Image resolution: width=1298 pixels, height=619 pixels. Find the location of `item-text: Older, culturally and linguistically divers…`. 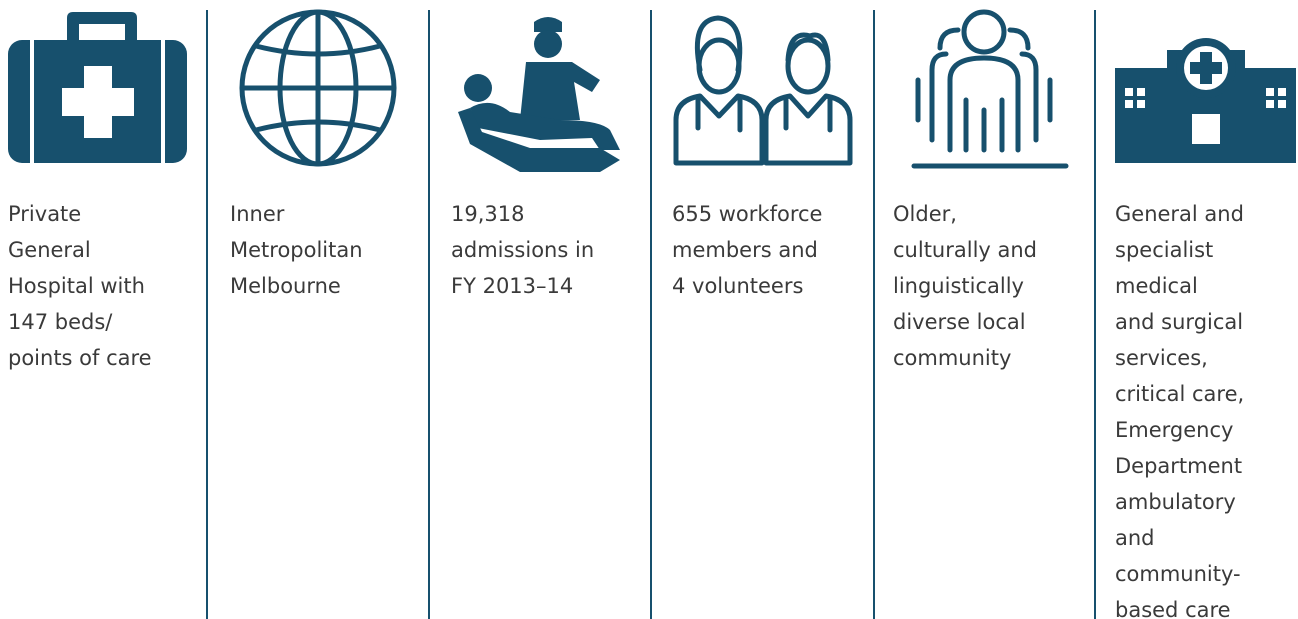

item-text: Older, culturally and linguistically divers… is located at coordinates (965, 286).